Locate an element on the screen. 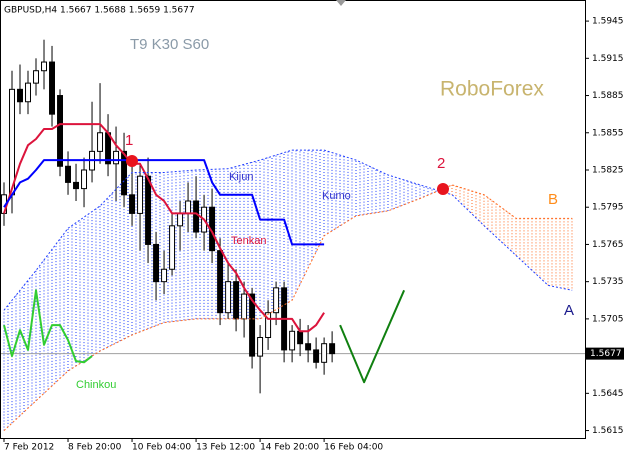 The image size is (626, 455). annotation: Chinkou is located at coordinates (96, 385).